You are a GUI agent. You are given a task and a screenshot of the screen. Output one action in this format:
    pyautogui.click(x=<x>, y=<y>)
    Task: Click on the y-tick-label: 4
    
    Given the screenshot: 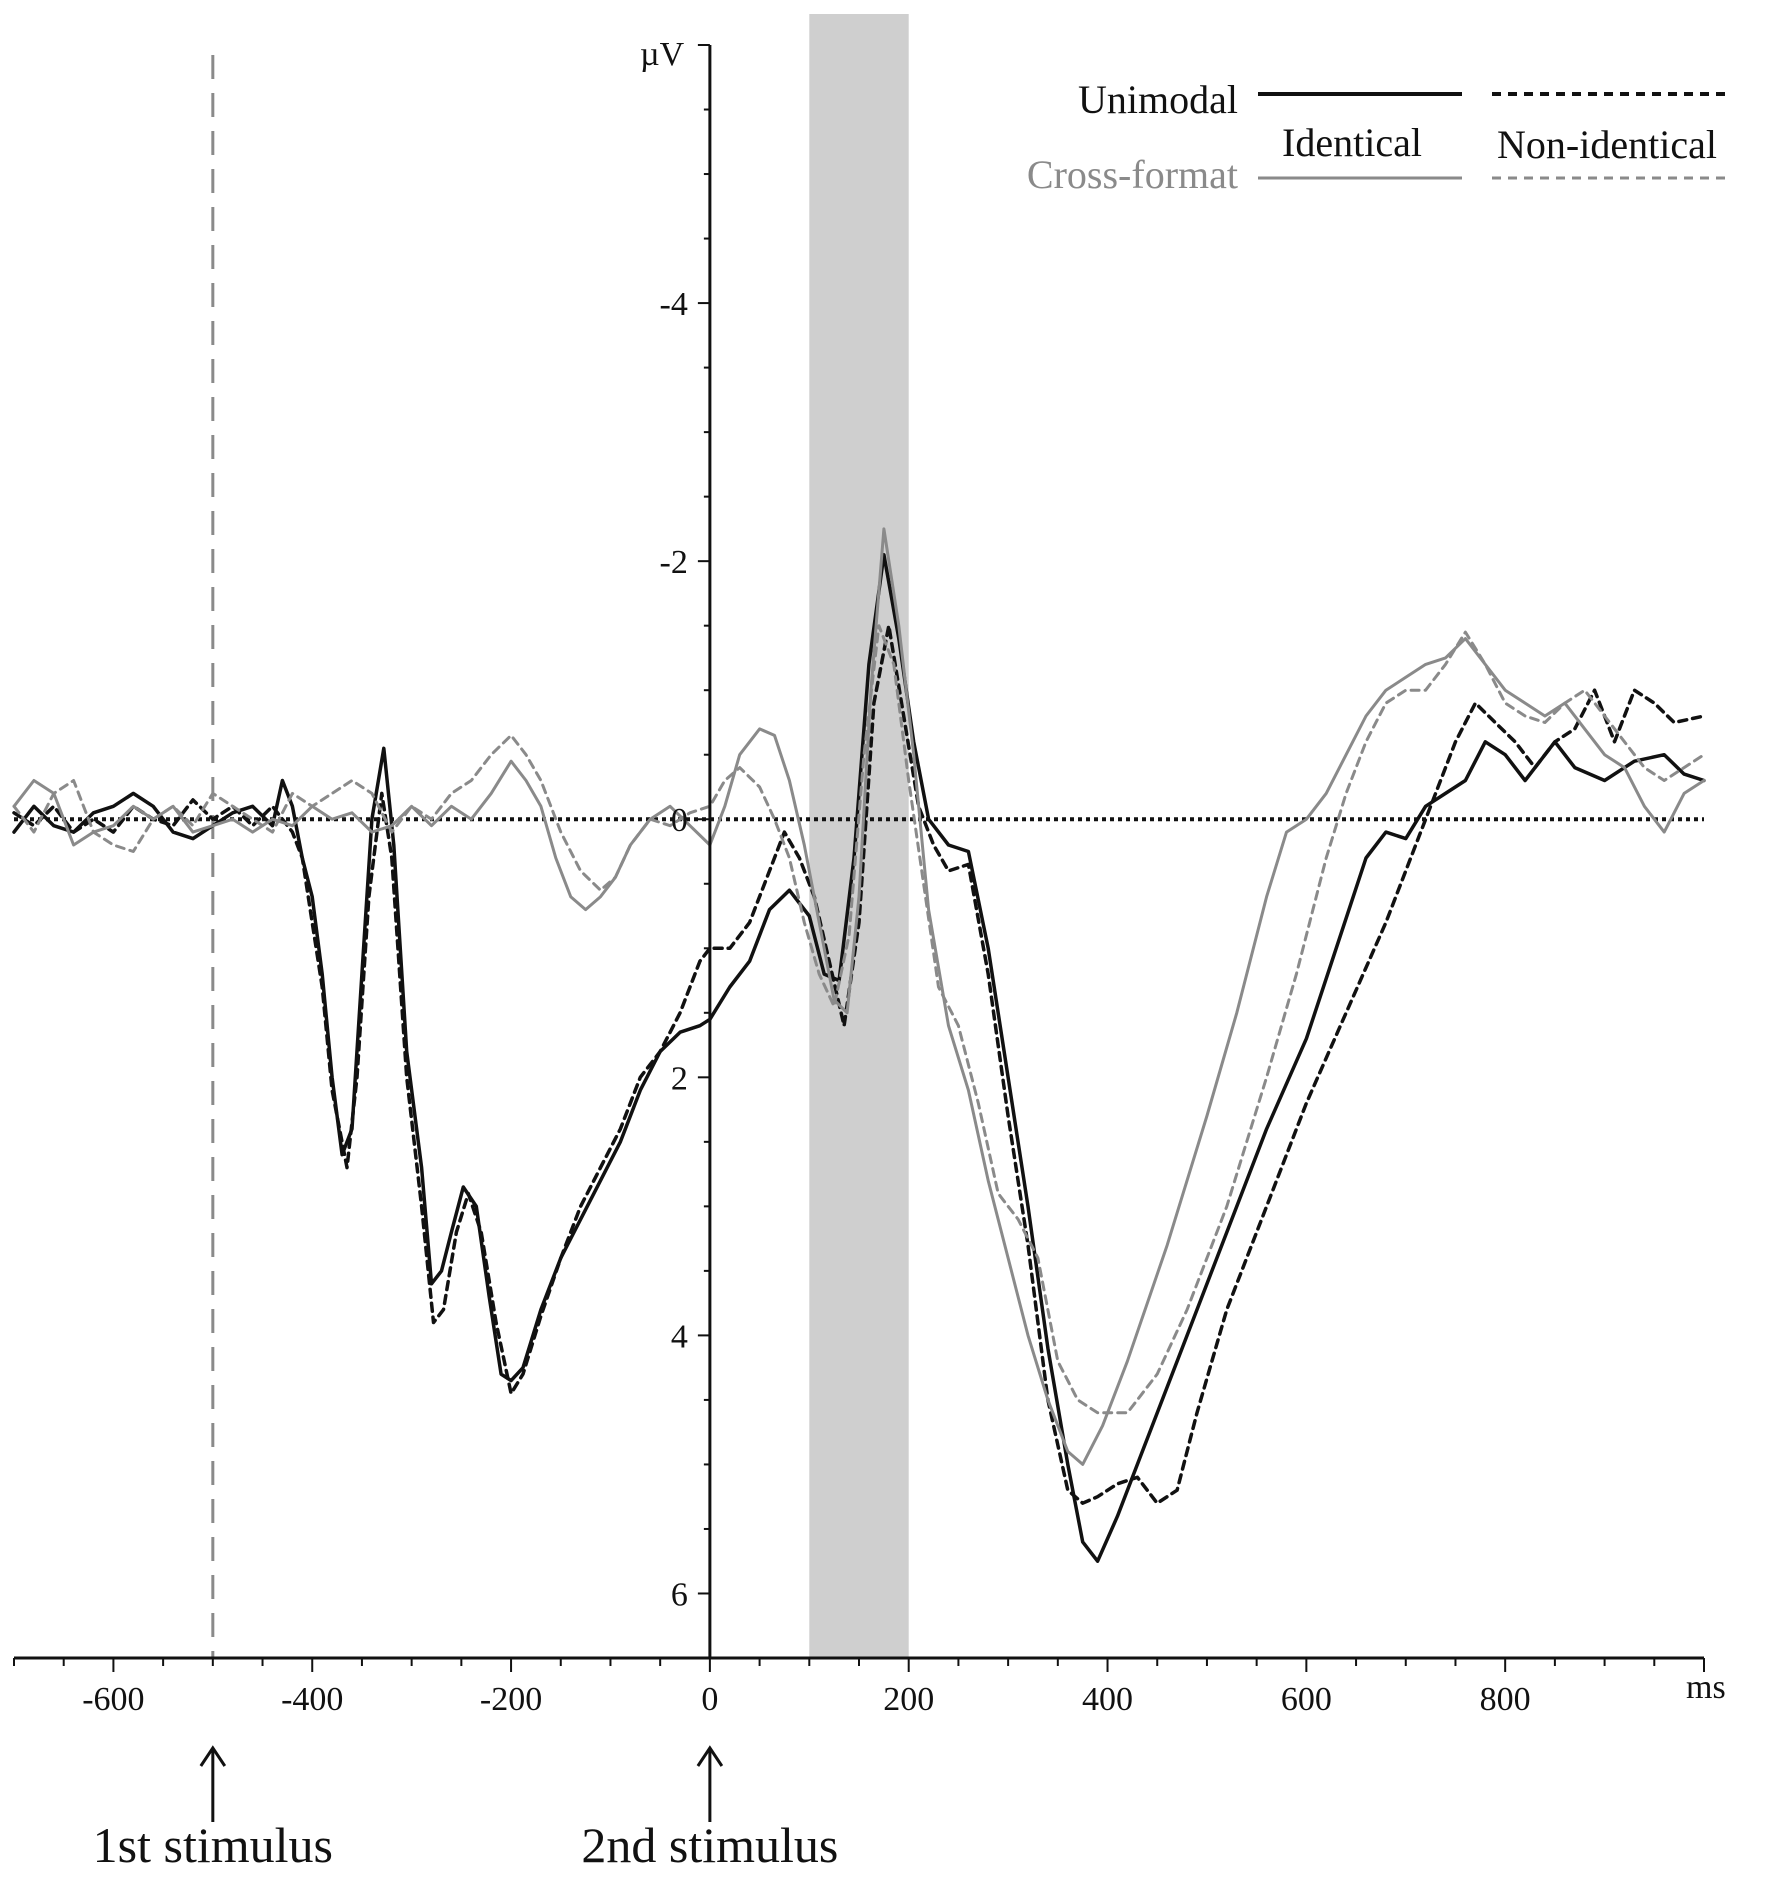 What is the action you would take?
    pyautogui.click(x=679, y=1336)
    